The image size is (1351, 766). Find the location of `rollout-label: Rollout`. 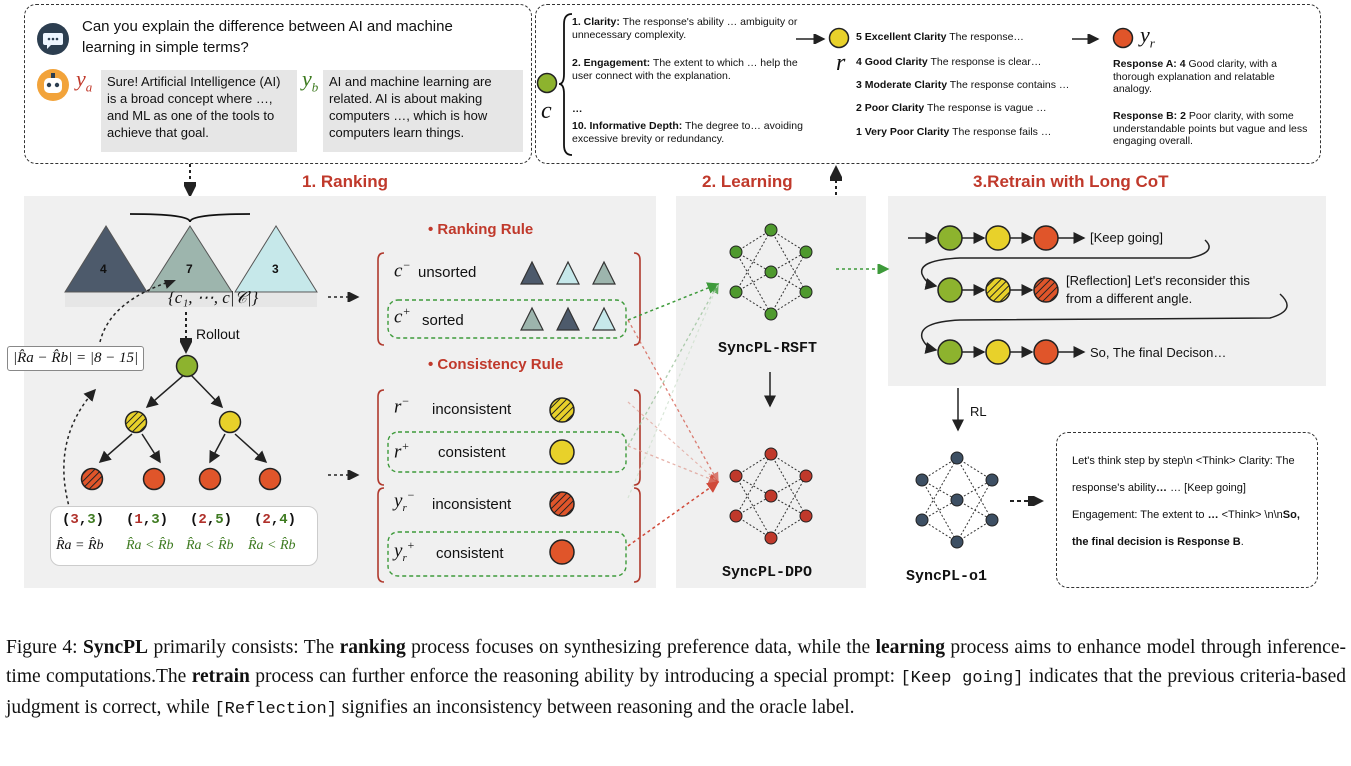

rollout-label: Rollout is located at coordinates (218, 334).